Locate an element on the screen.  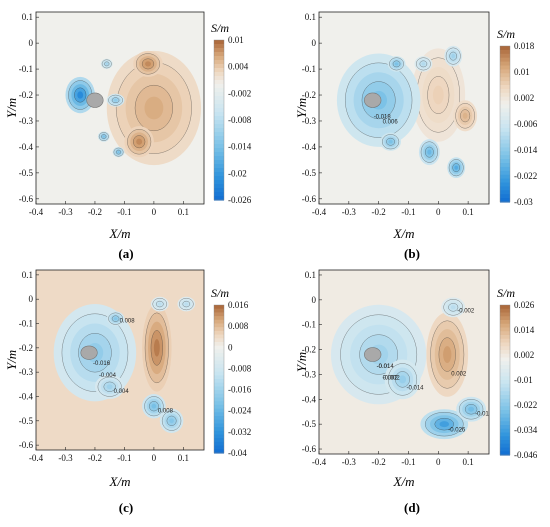
y-tick-label: -0.6 is located at coordinates (309, 449).